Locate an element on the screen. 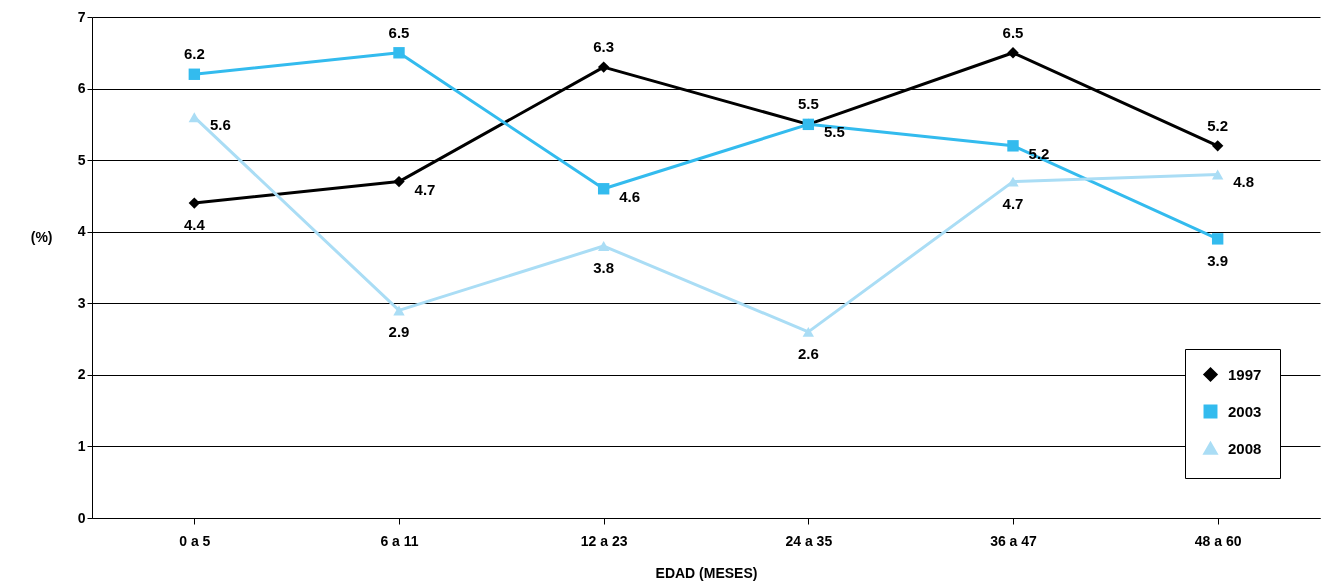  data-label: 4.4 is located at coordinates (194, 225).